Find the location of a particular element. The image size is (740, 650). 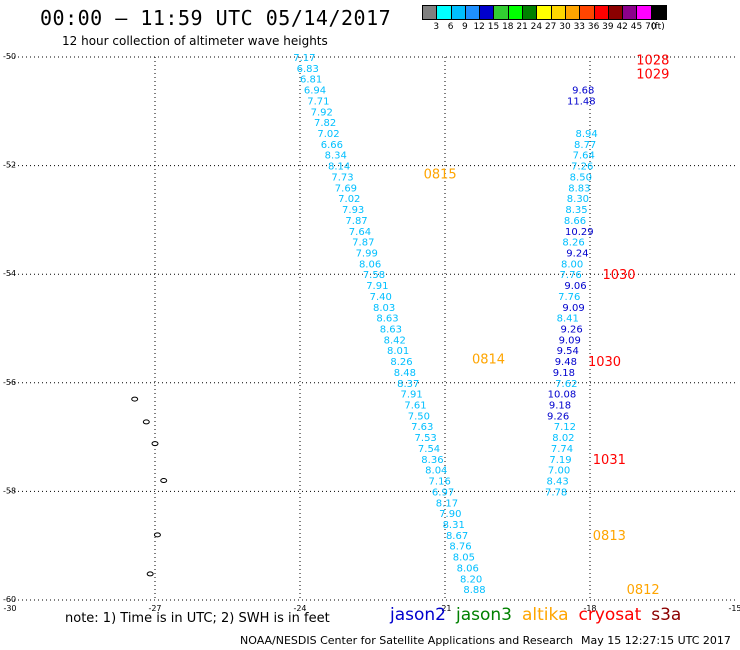

data-label-jason2: 9.09 is located at coordinates (570, 340).